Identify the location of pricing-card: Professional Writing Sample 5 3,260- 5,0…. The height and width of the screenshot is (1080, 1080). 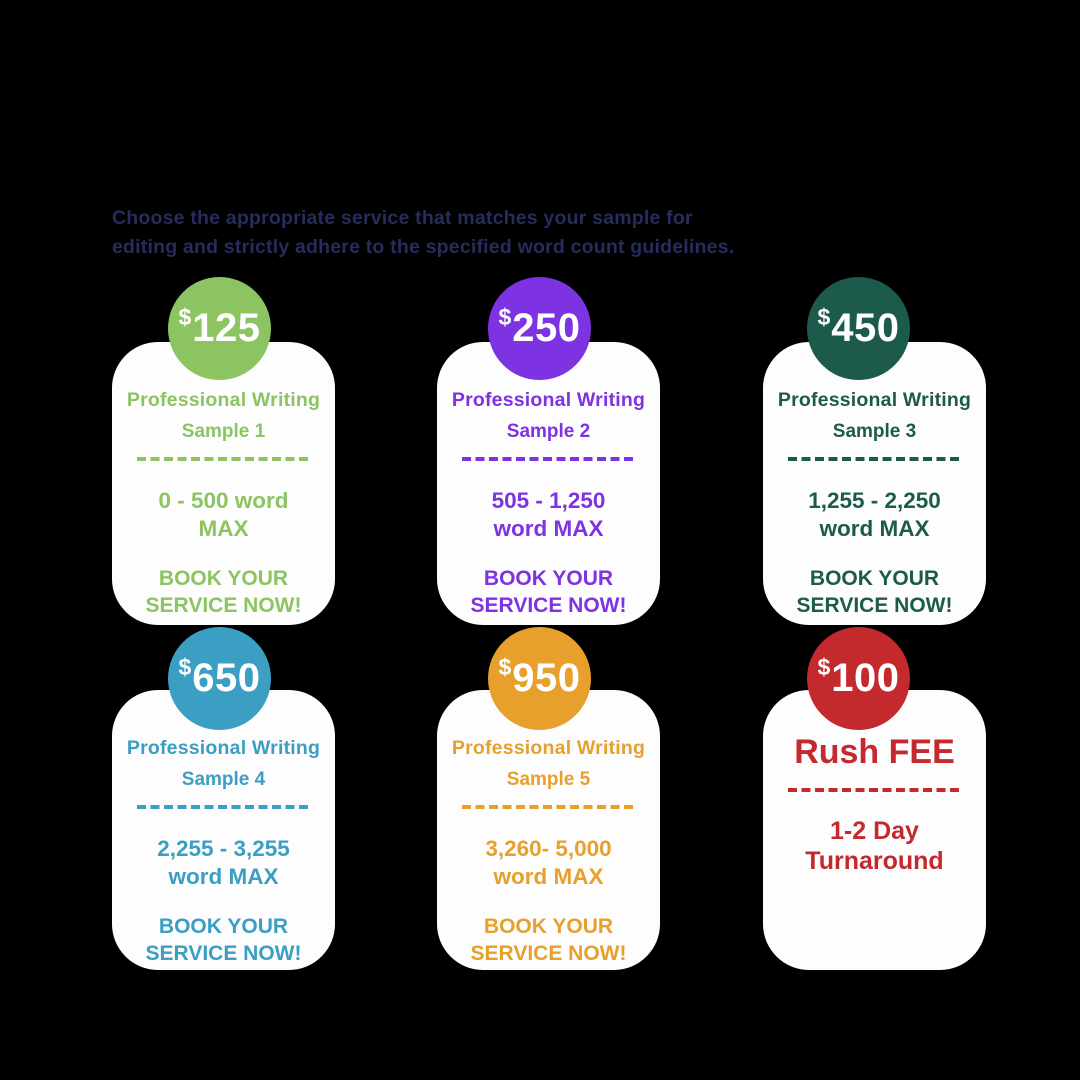
(548, 830).